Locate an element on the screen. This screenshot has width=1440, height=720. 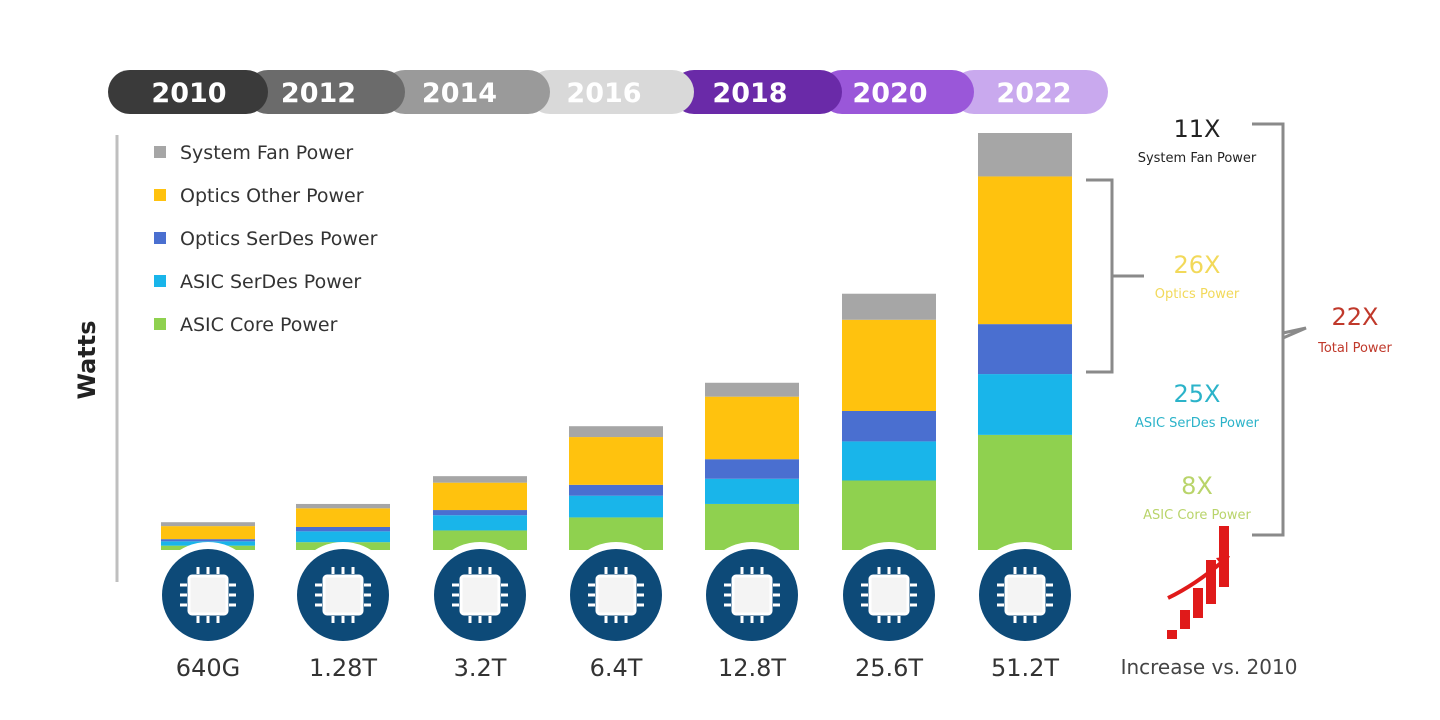
annotation-value-asic-serdes: 25X is located at coordinates (1197, 394).